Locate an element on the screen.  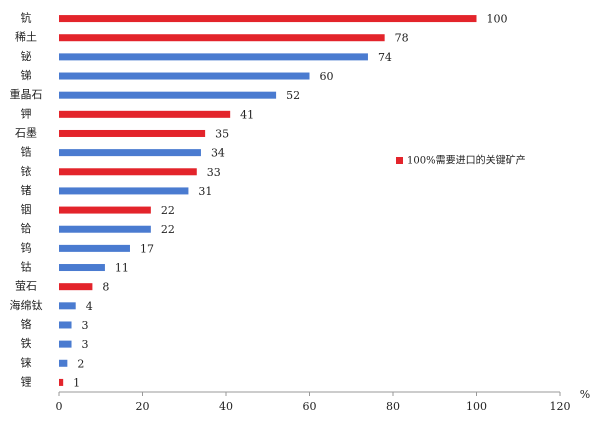
legend-label: 100%需要进口的关键矿产 is located at coordinates (466, 160).